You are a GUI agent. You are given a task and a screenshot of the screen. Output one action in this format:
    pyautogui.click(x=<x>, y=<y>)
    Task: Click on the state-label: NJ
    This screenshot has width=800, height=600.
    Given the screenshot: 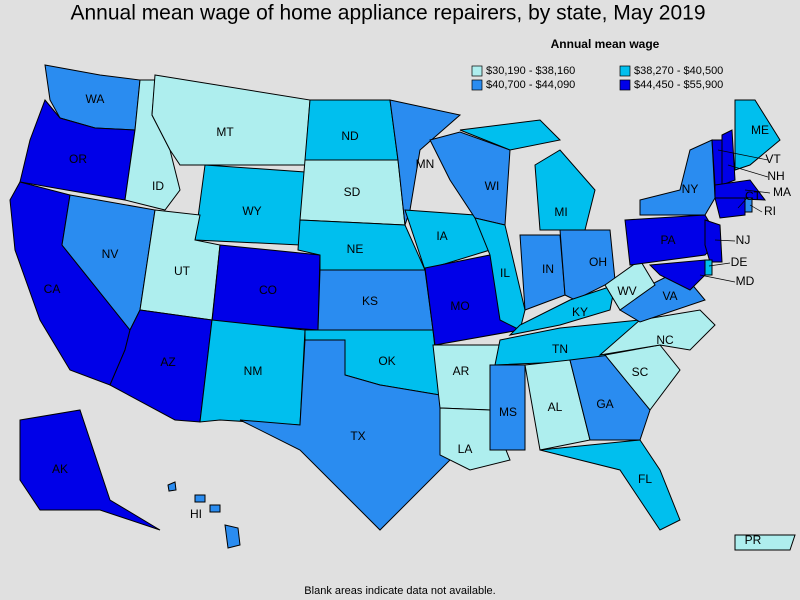 What is the action you would take?
    pyautogui.click(x=743, y=240)
    